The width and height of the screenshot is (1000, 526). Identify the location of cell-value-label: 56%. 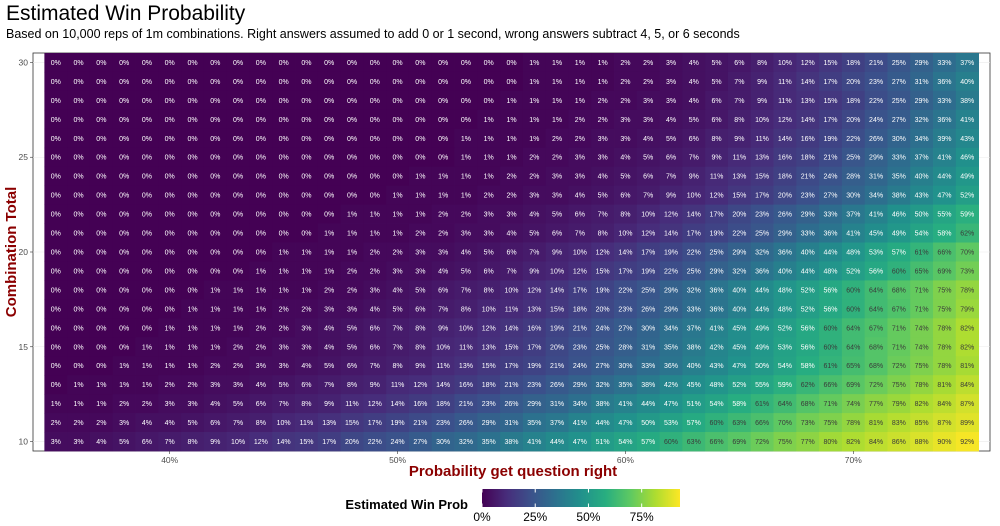
(830, 290).